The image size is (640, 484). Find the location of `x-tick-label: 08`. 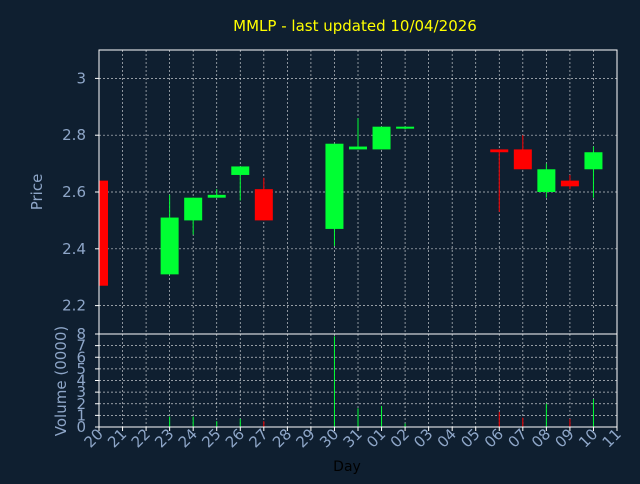

x-tick-label: 08 is located at coordinates (541, 438).